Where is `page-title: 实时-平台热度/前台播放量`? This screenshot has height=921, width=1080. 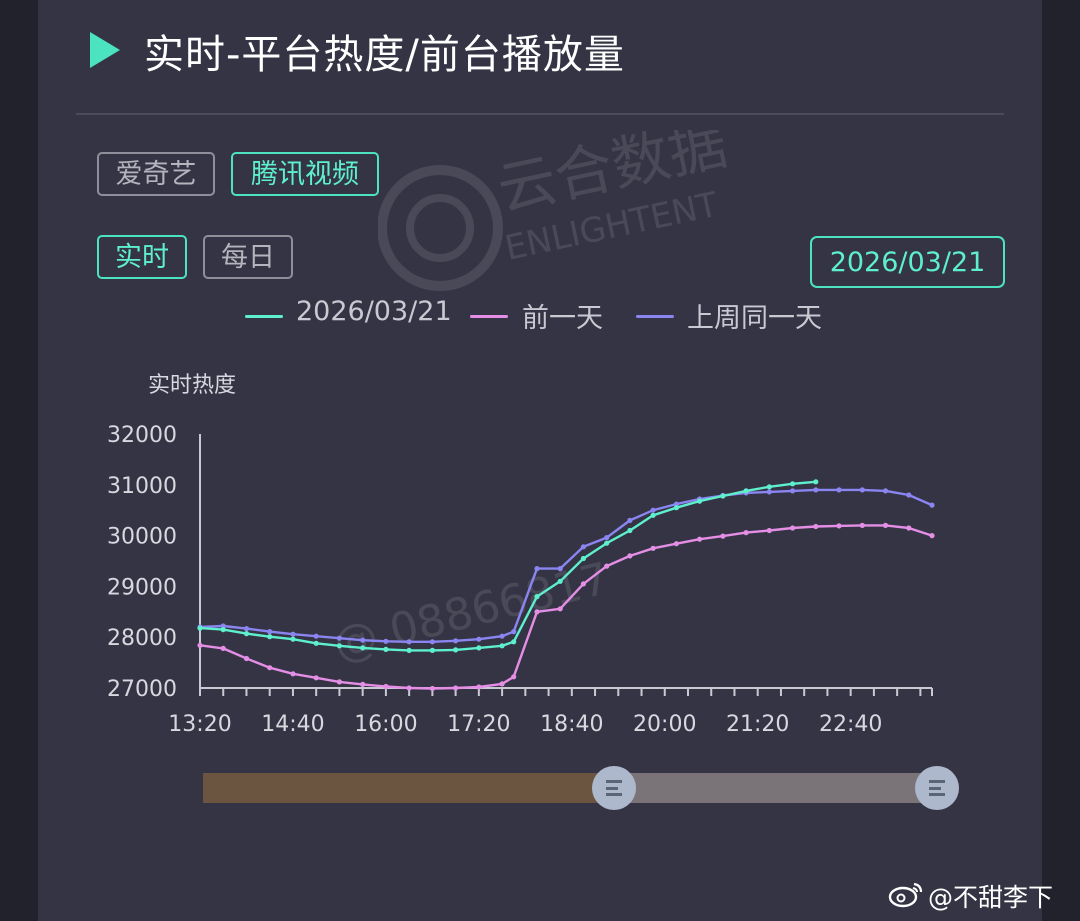
page-title: 实时-平台热度/前台播放量 is located at coordinates (384, 55).